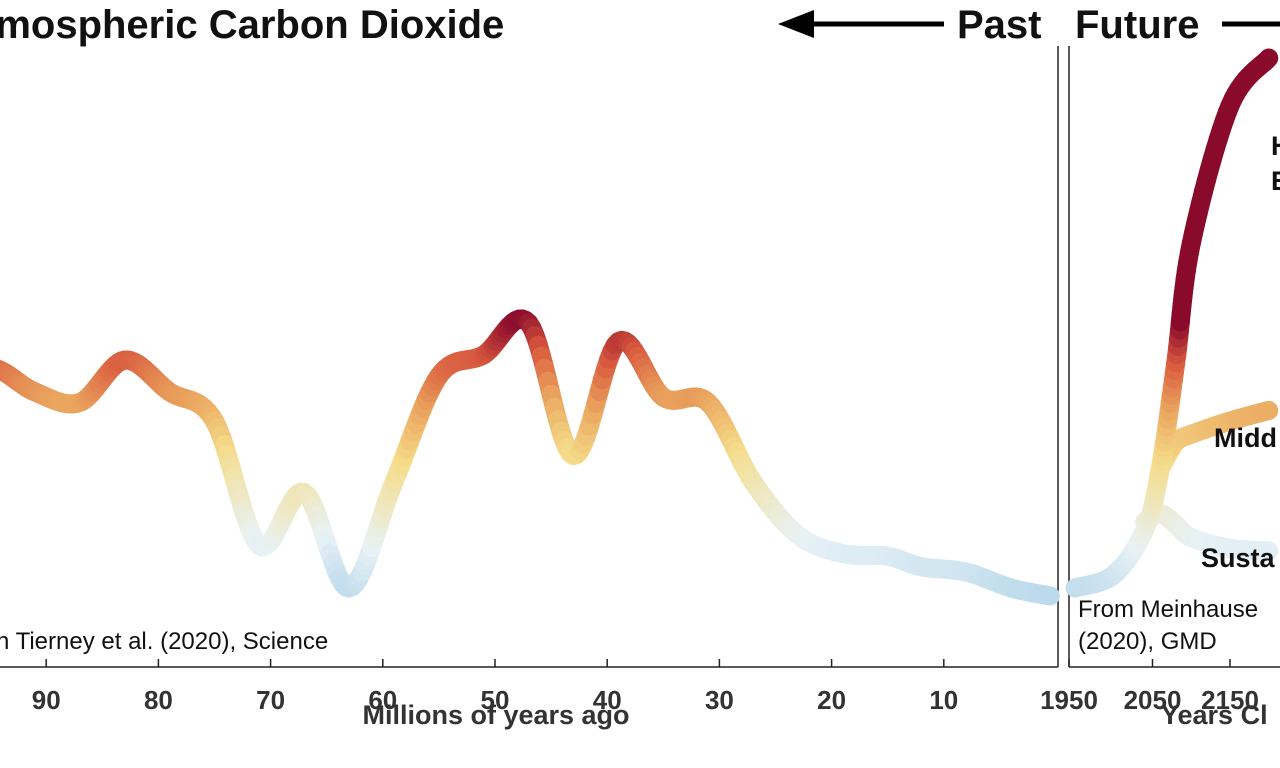  What do you see at coordinates (1137, 25) in the screenshot?
I see `future-label: Future` at bounding box center [1137, 25].